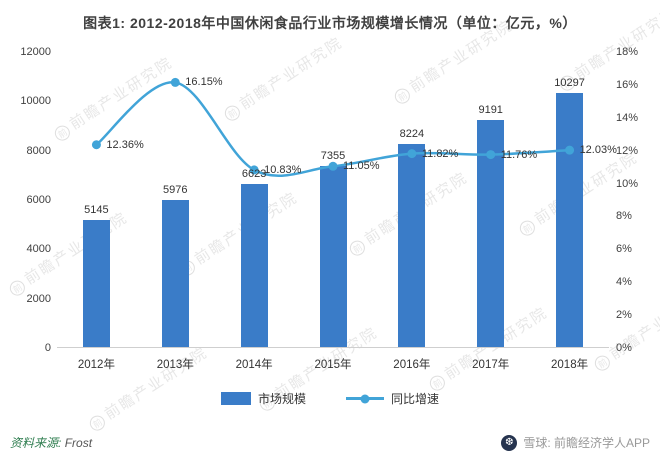 Image resolution: width=660 pixels, height=459 pixels. What do you see at coordinates (235, 398) in the screenshot?
I see `bar-series-swatch` at bounding box center [235, 398].